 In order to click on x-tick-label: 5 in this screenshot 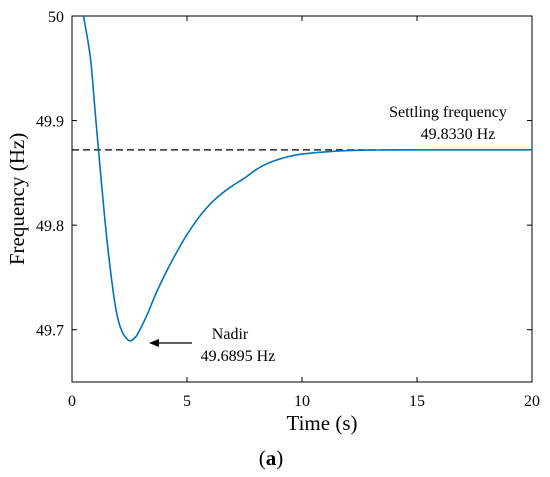, I will do `click(187, 401)`.